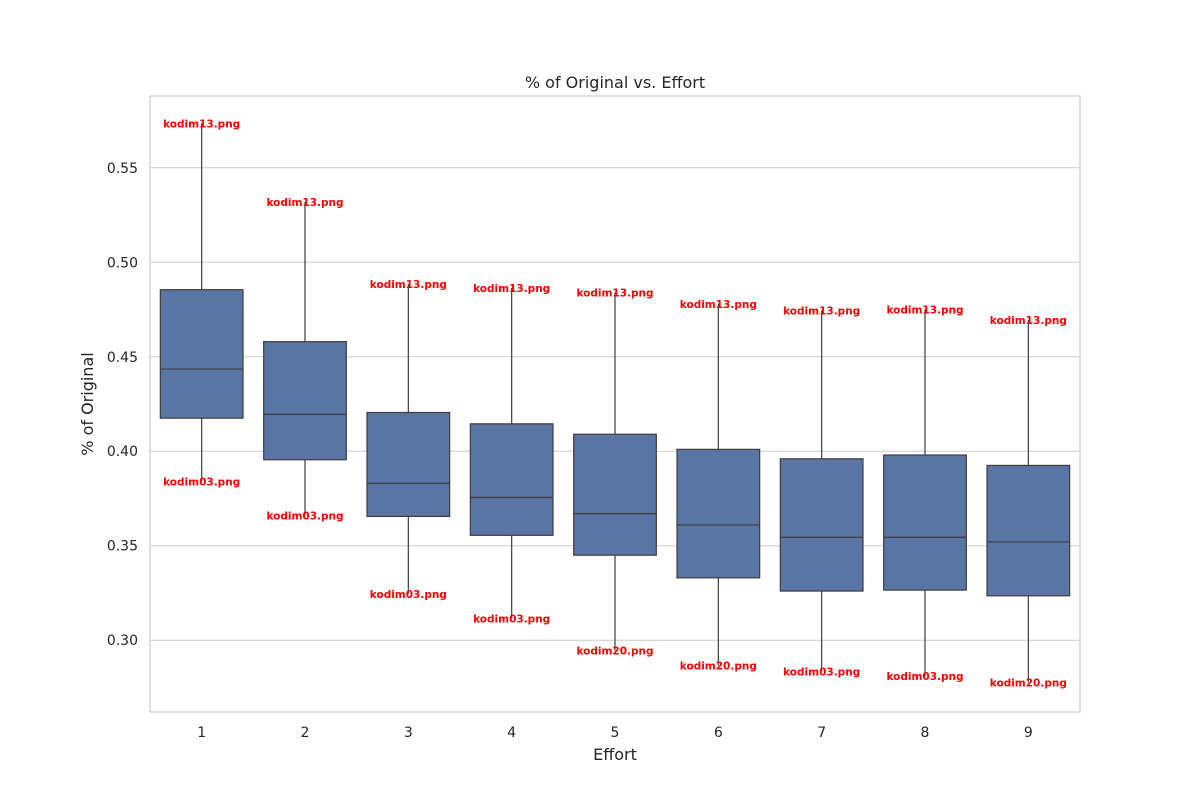 The image size is (1200, 800). Describe the element at coordinates (201, 733) in the screenshot. I see `x-tick-label: 1` at that location.